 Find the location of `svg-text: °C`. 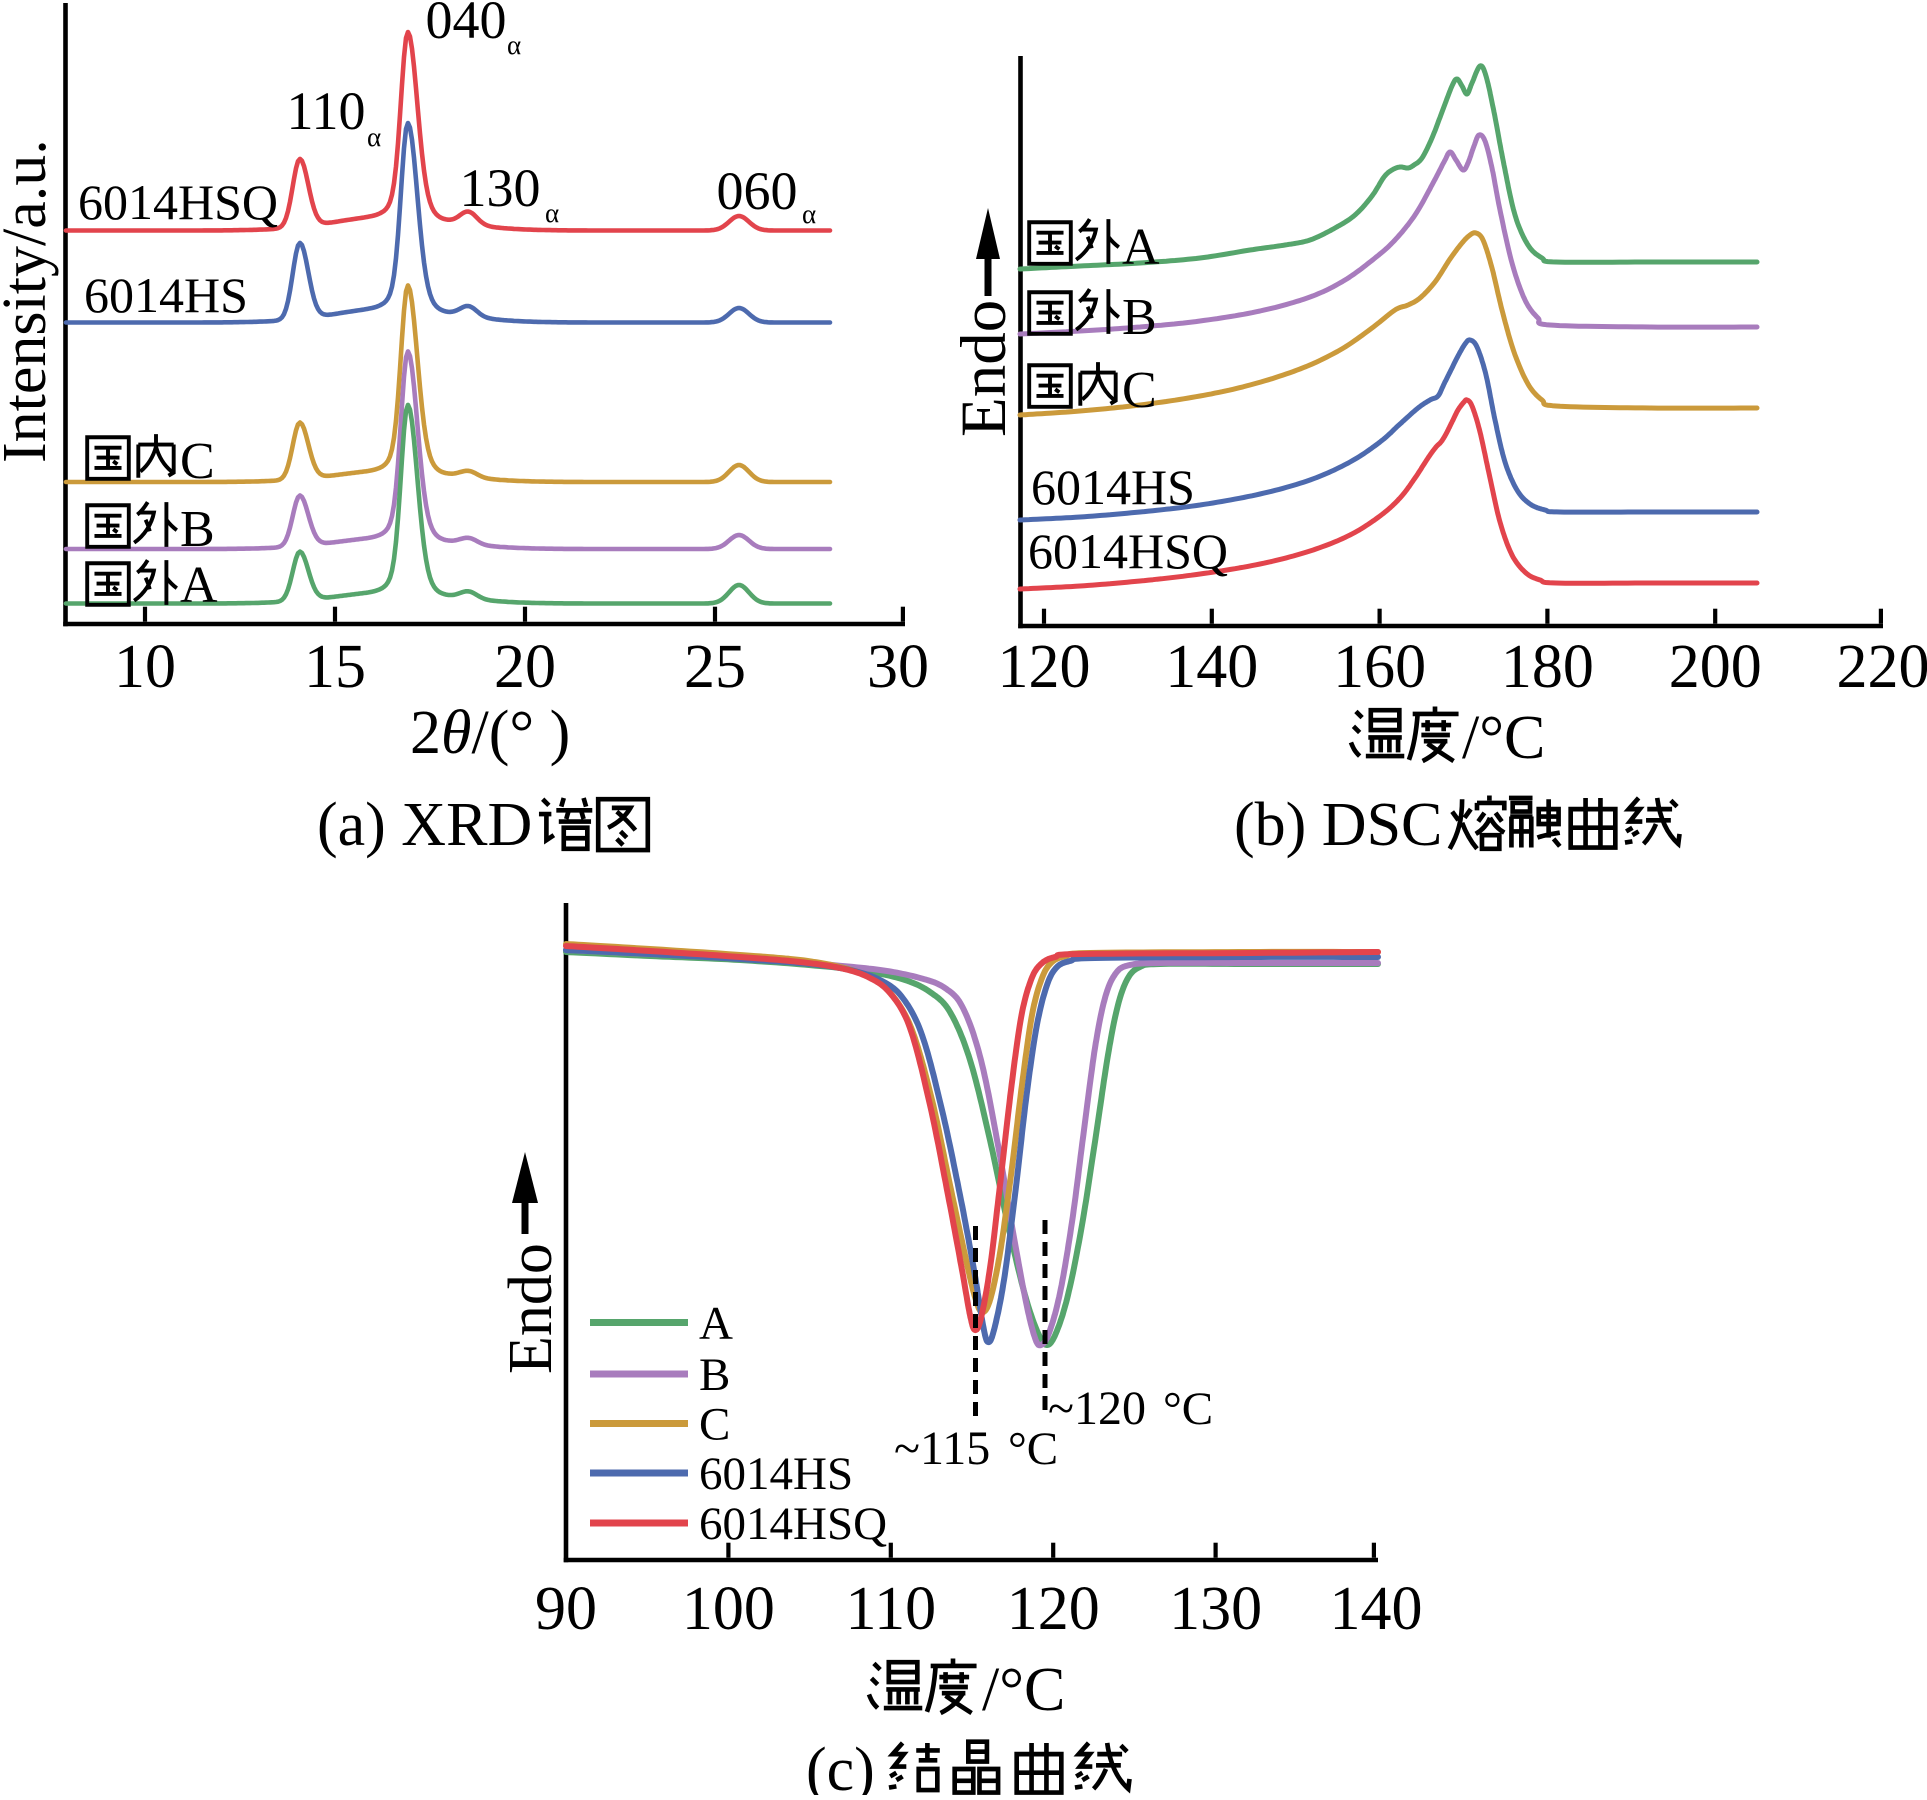

svg-text: °C is located at coordinates (1188, 1409).